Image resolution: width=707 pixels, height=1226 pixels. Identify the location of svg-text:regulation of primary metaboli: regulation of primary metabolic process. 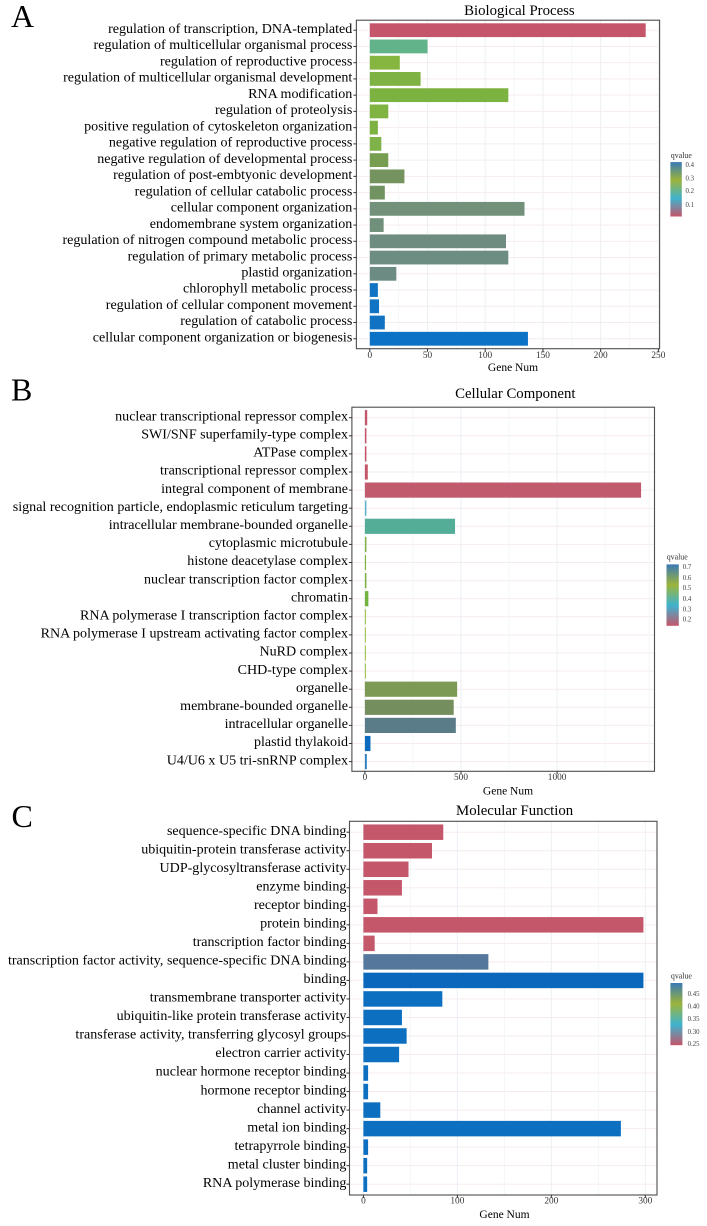
(240, 256).